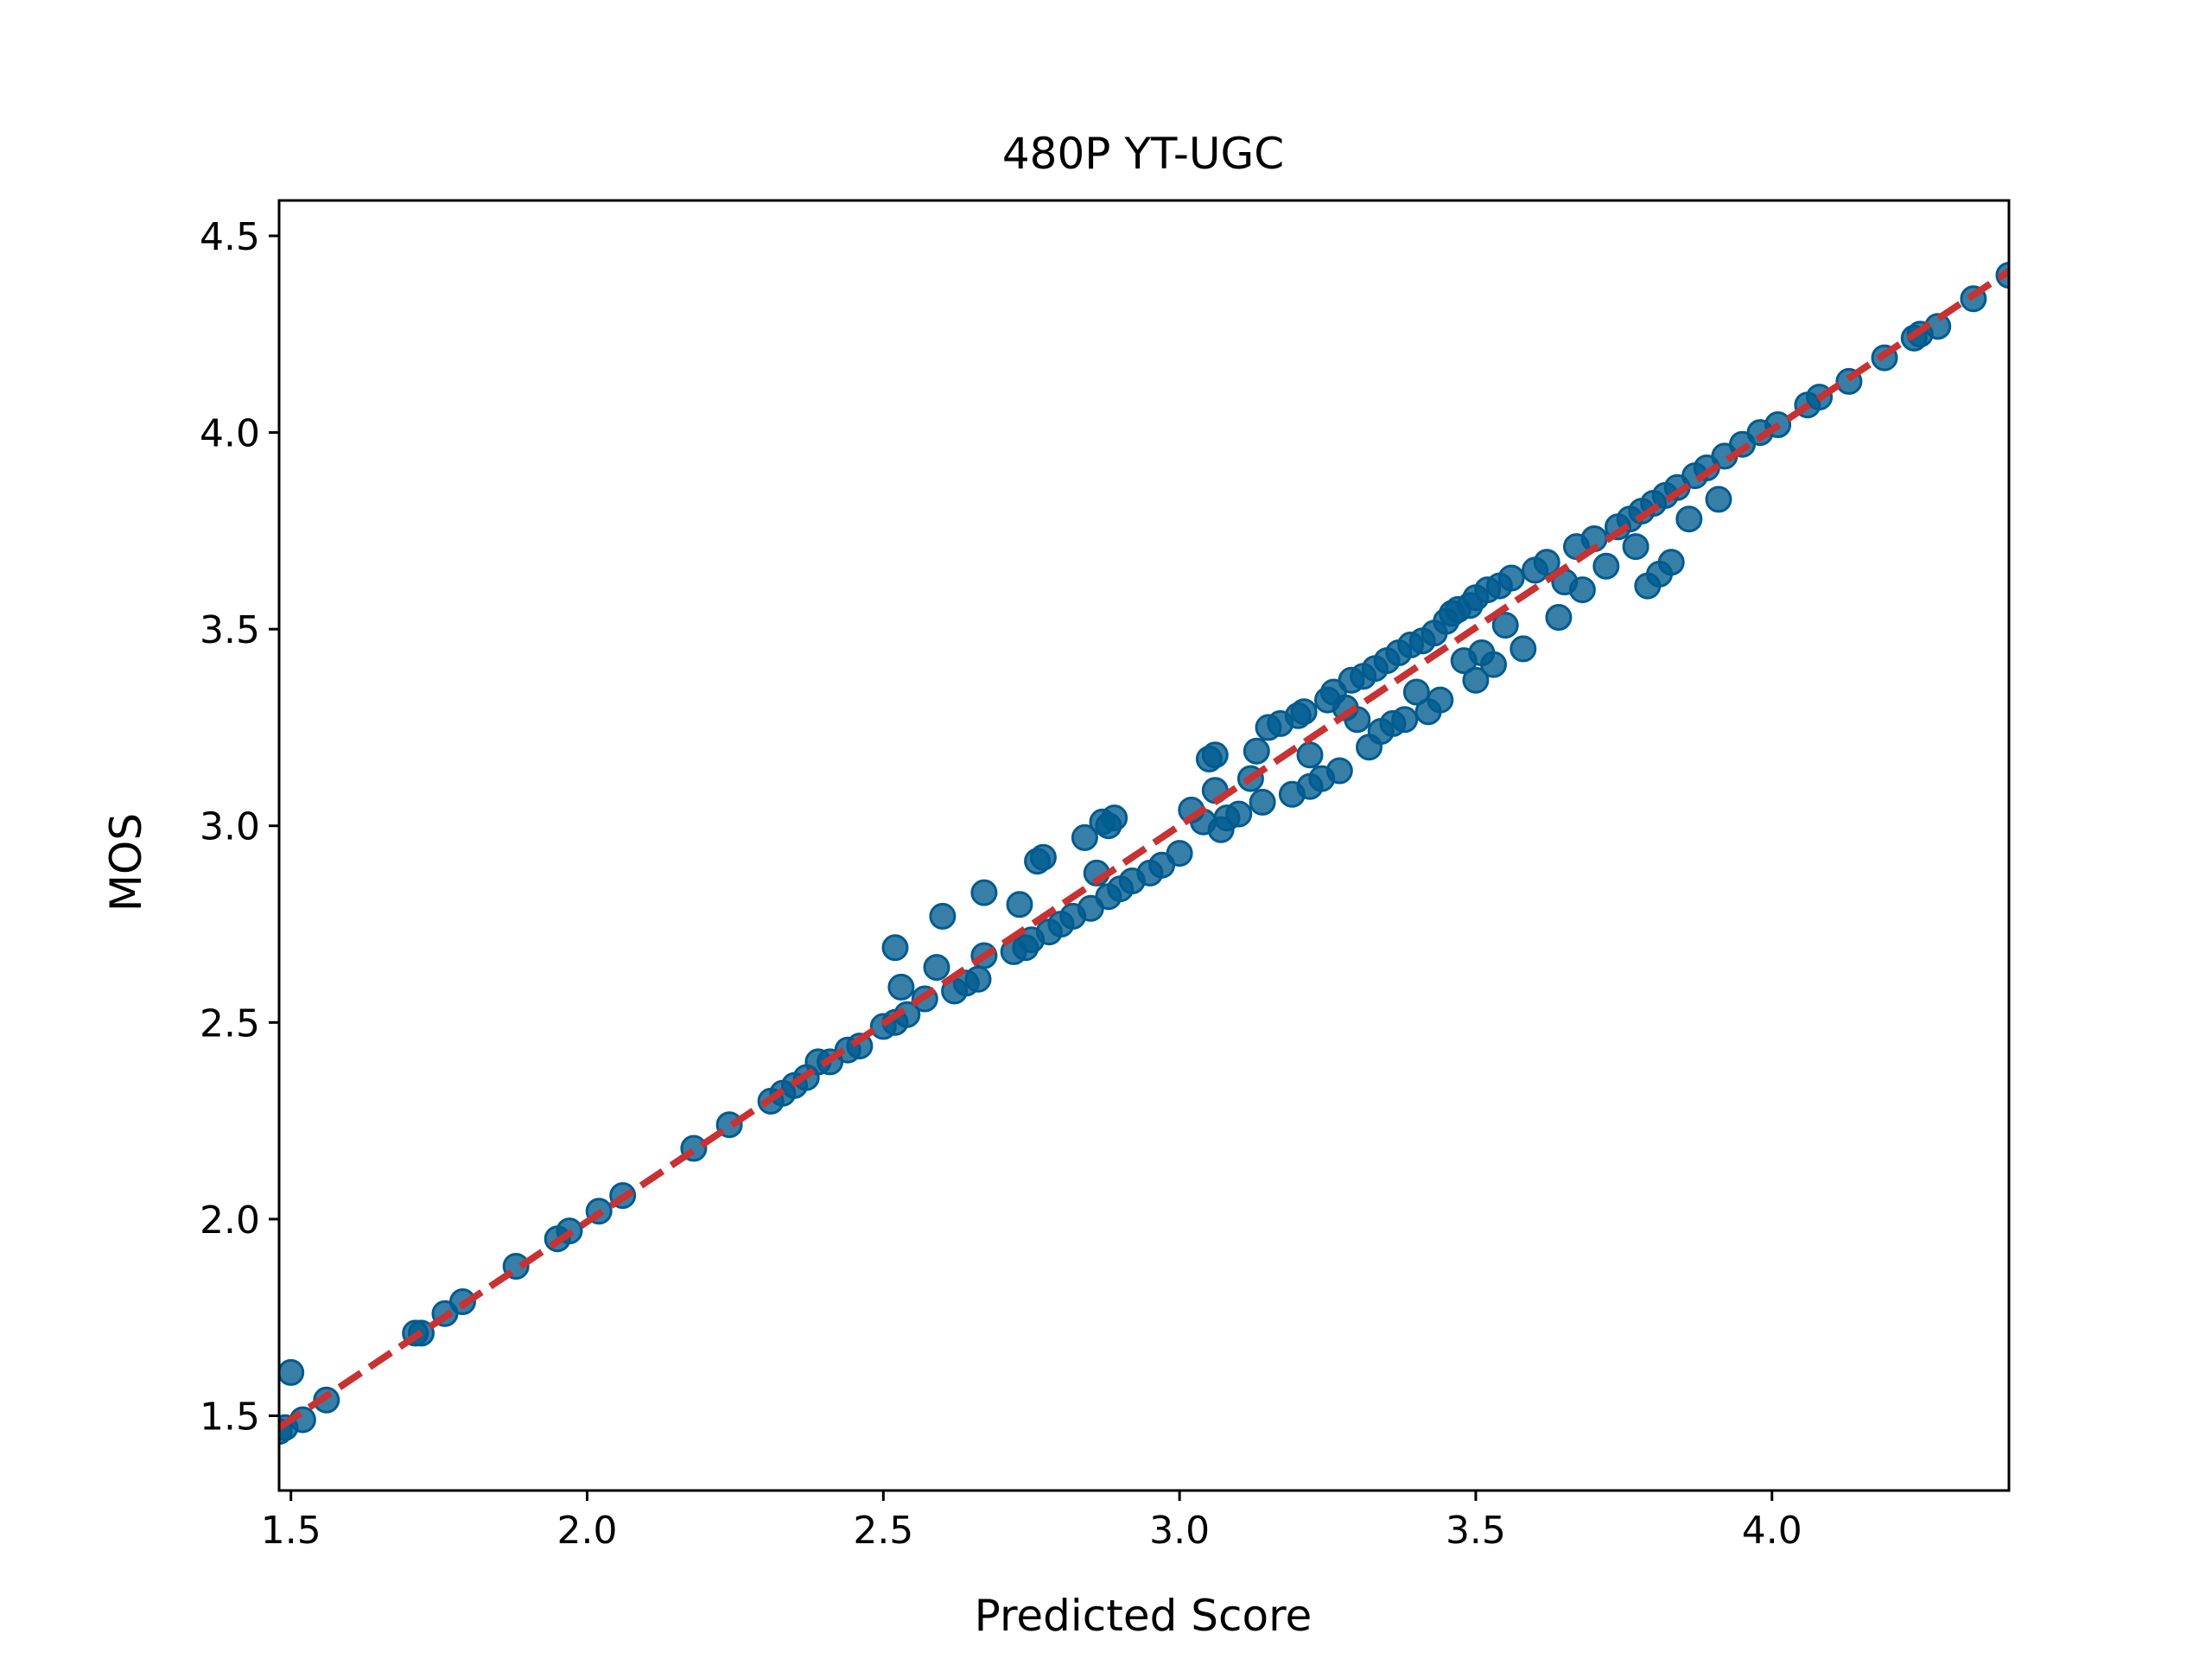 This screenshot has width=2212, height=1659. Describe the element at coordinates (230, 1220) in the screenshot. I see `y-tick-label: 2.0` at that location.